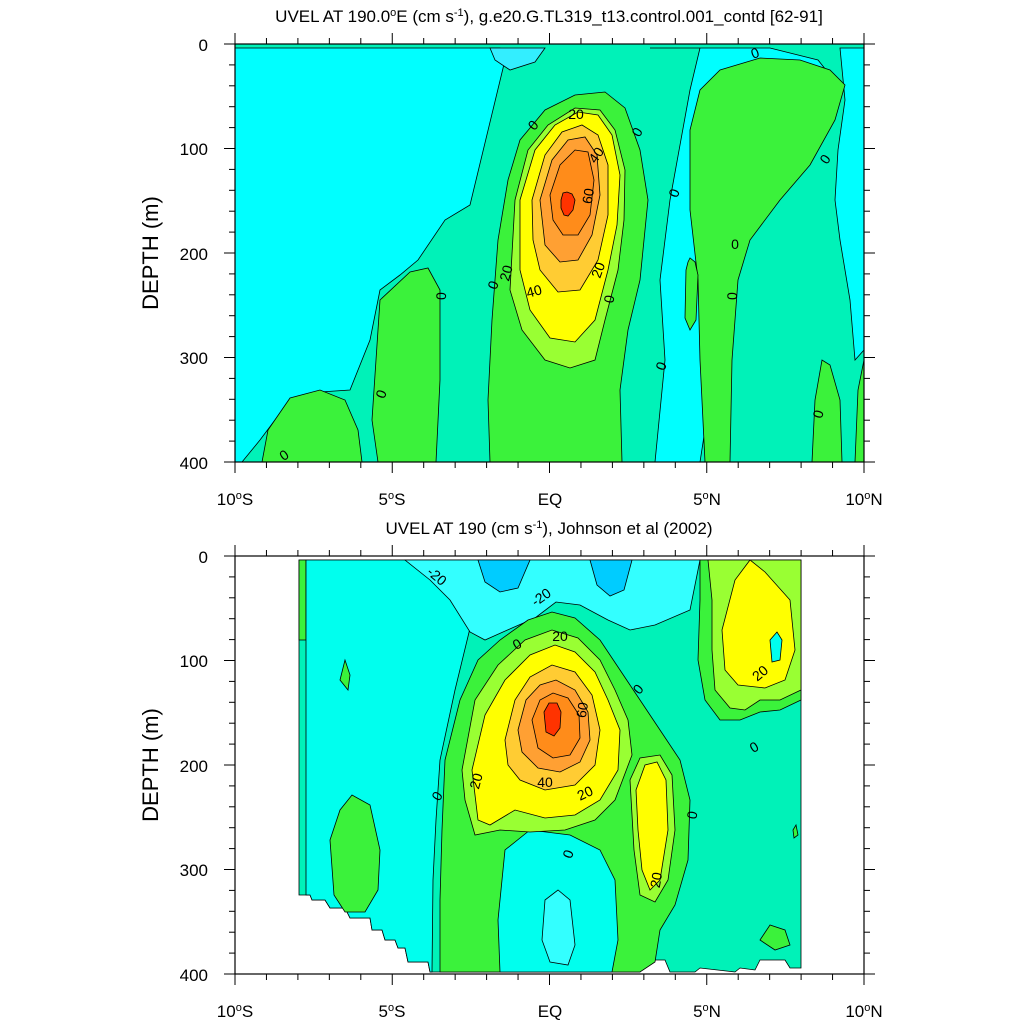 The image size is (1024, 1024). I want to click on fill-negative-north, so click(849, 204).